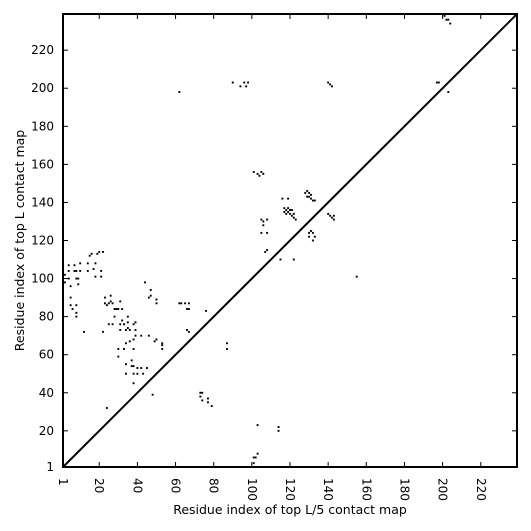  I want to click on x-tick-label: 100, so click(252, 489).